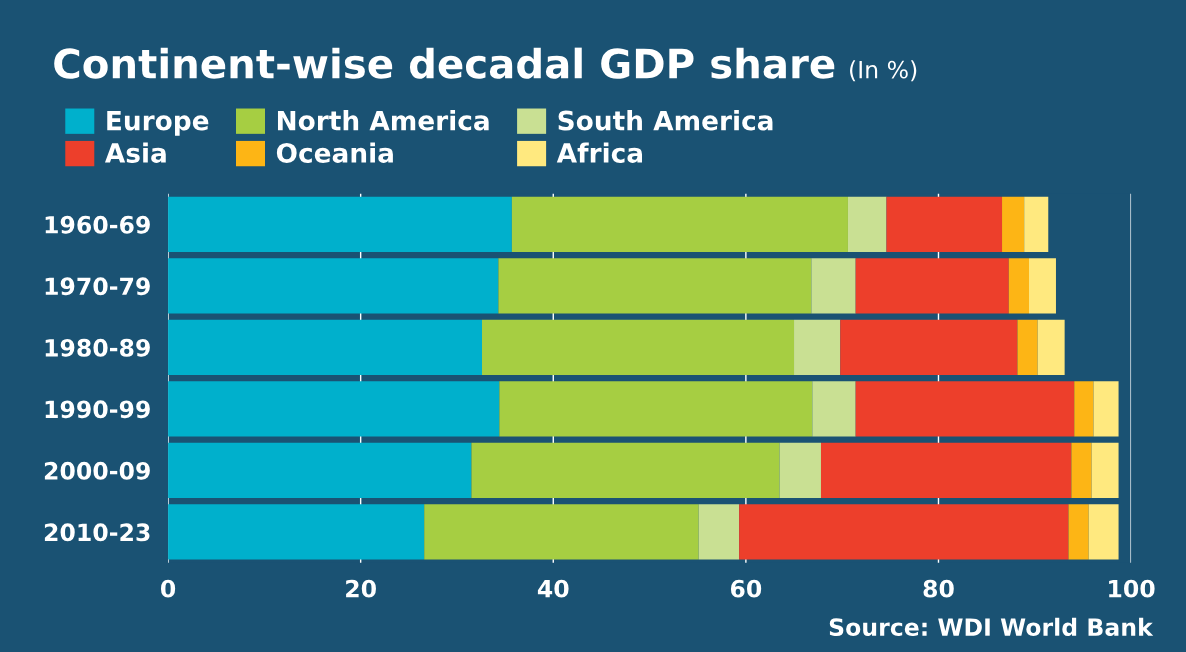  What do you see at coordinates (361, 588) in the screenshot?
I see `x-tick-label: 20` at bounding box center [361, 588].